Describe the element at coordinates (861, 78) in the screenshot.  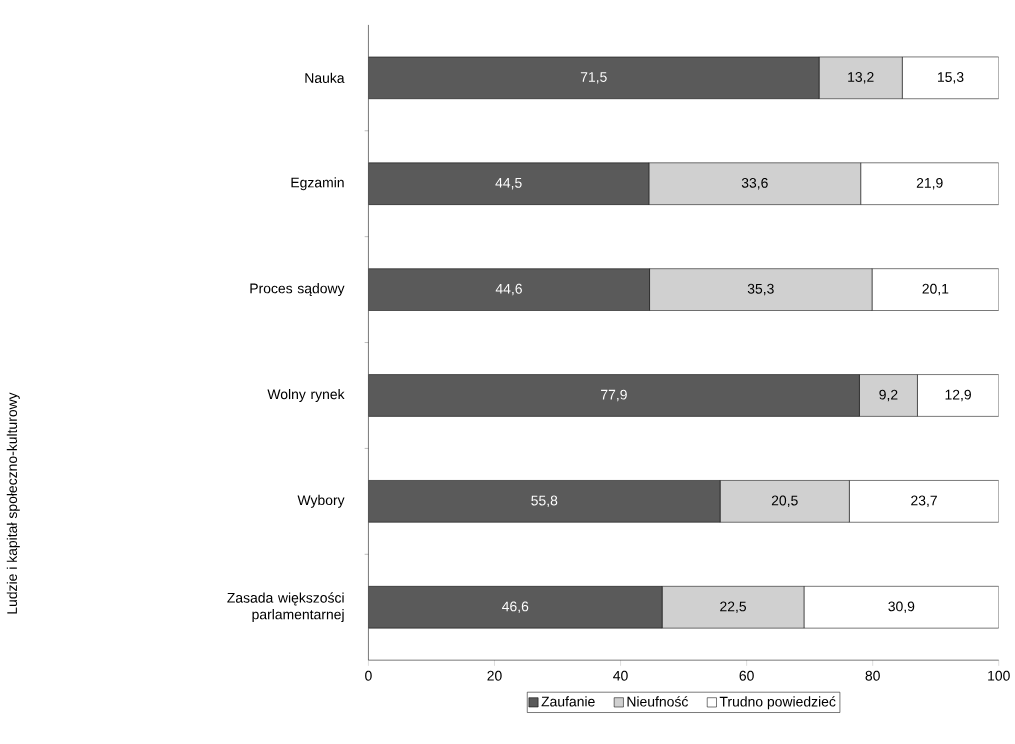
I see `data-label: 13,2` at that location.